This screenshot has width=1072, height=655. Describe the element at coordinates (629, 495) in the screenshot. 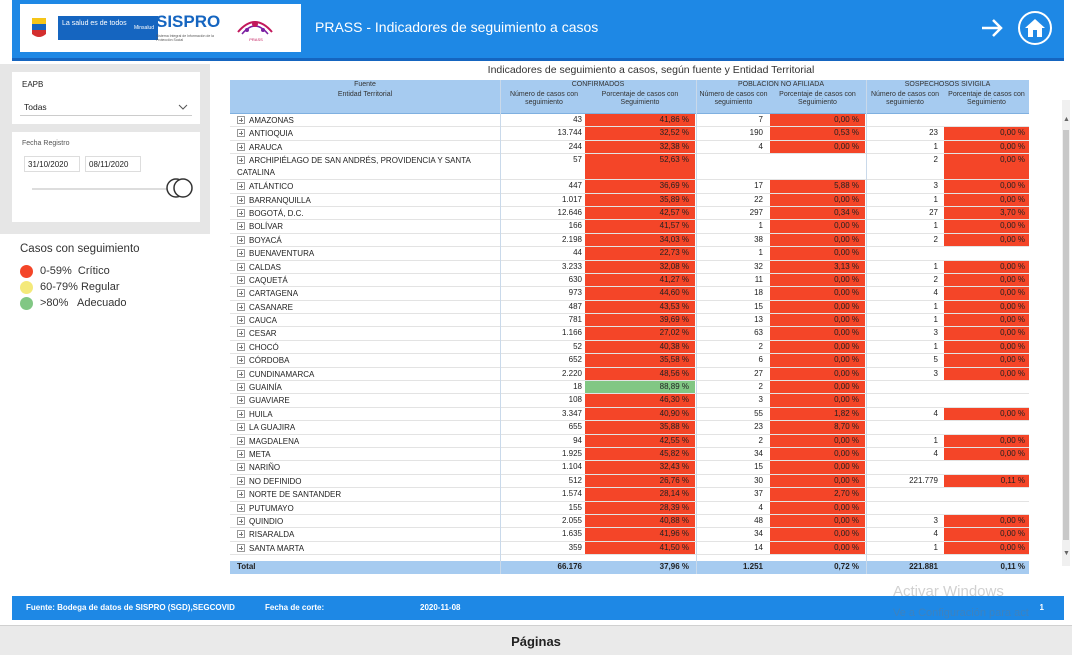

I see `table-row: NORTE DE SANTANDER 1.574 28,14 % 37 2,70 %` at that location.